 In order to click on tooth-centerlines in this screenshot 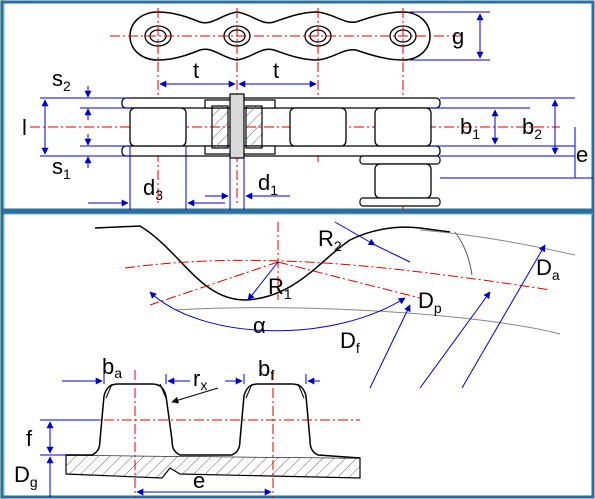, I will do `click(205, 434)`.